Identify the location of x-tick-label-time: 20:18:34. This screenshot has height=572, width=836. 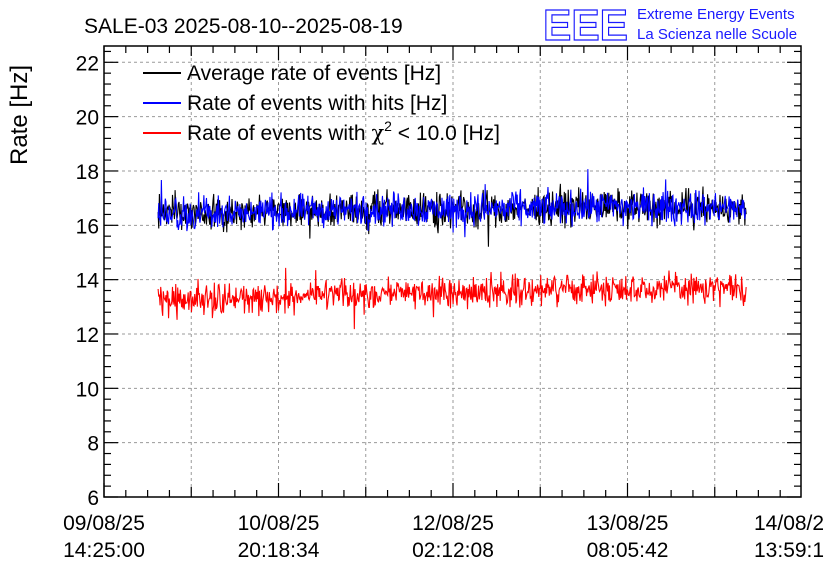
(279, 550).